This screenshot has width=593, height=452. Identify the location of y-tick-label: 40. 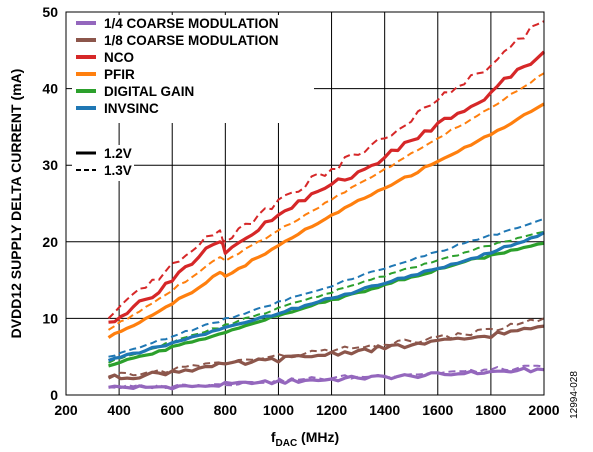
(50, 89).